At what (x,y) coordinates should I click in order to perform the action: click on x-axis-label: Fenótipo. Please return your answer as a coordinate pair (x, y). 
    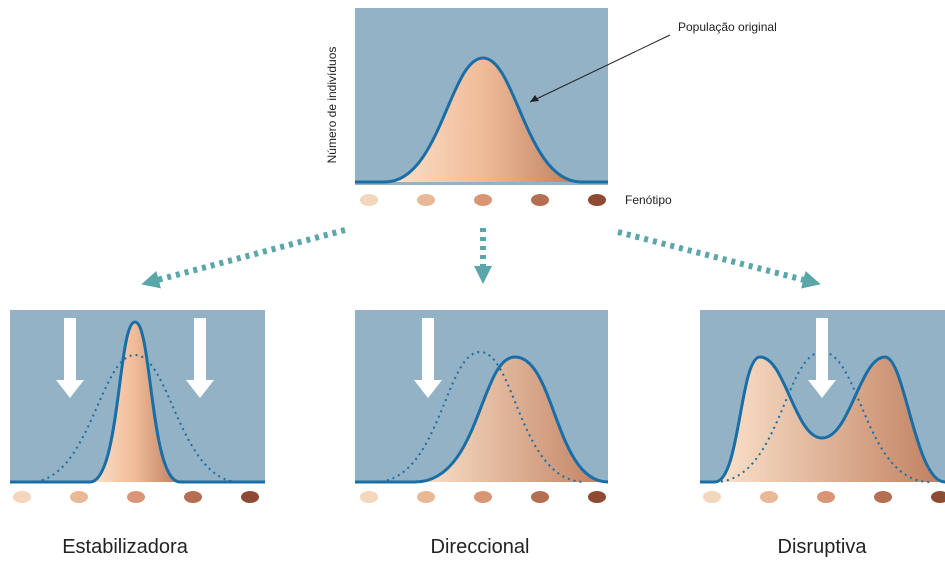
    Looking at the image, I should click on (648, 200).